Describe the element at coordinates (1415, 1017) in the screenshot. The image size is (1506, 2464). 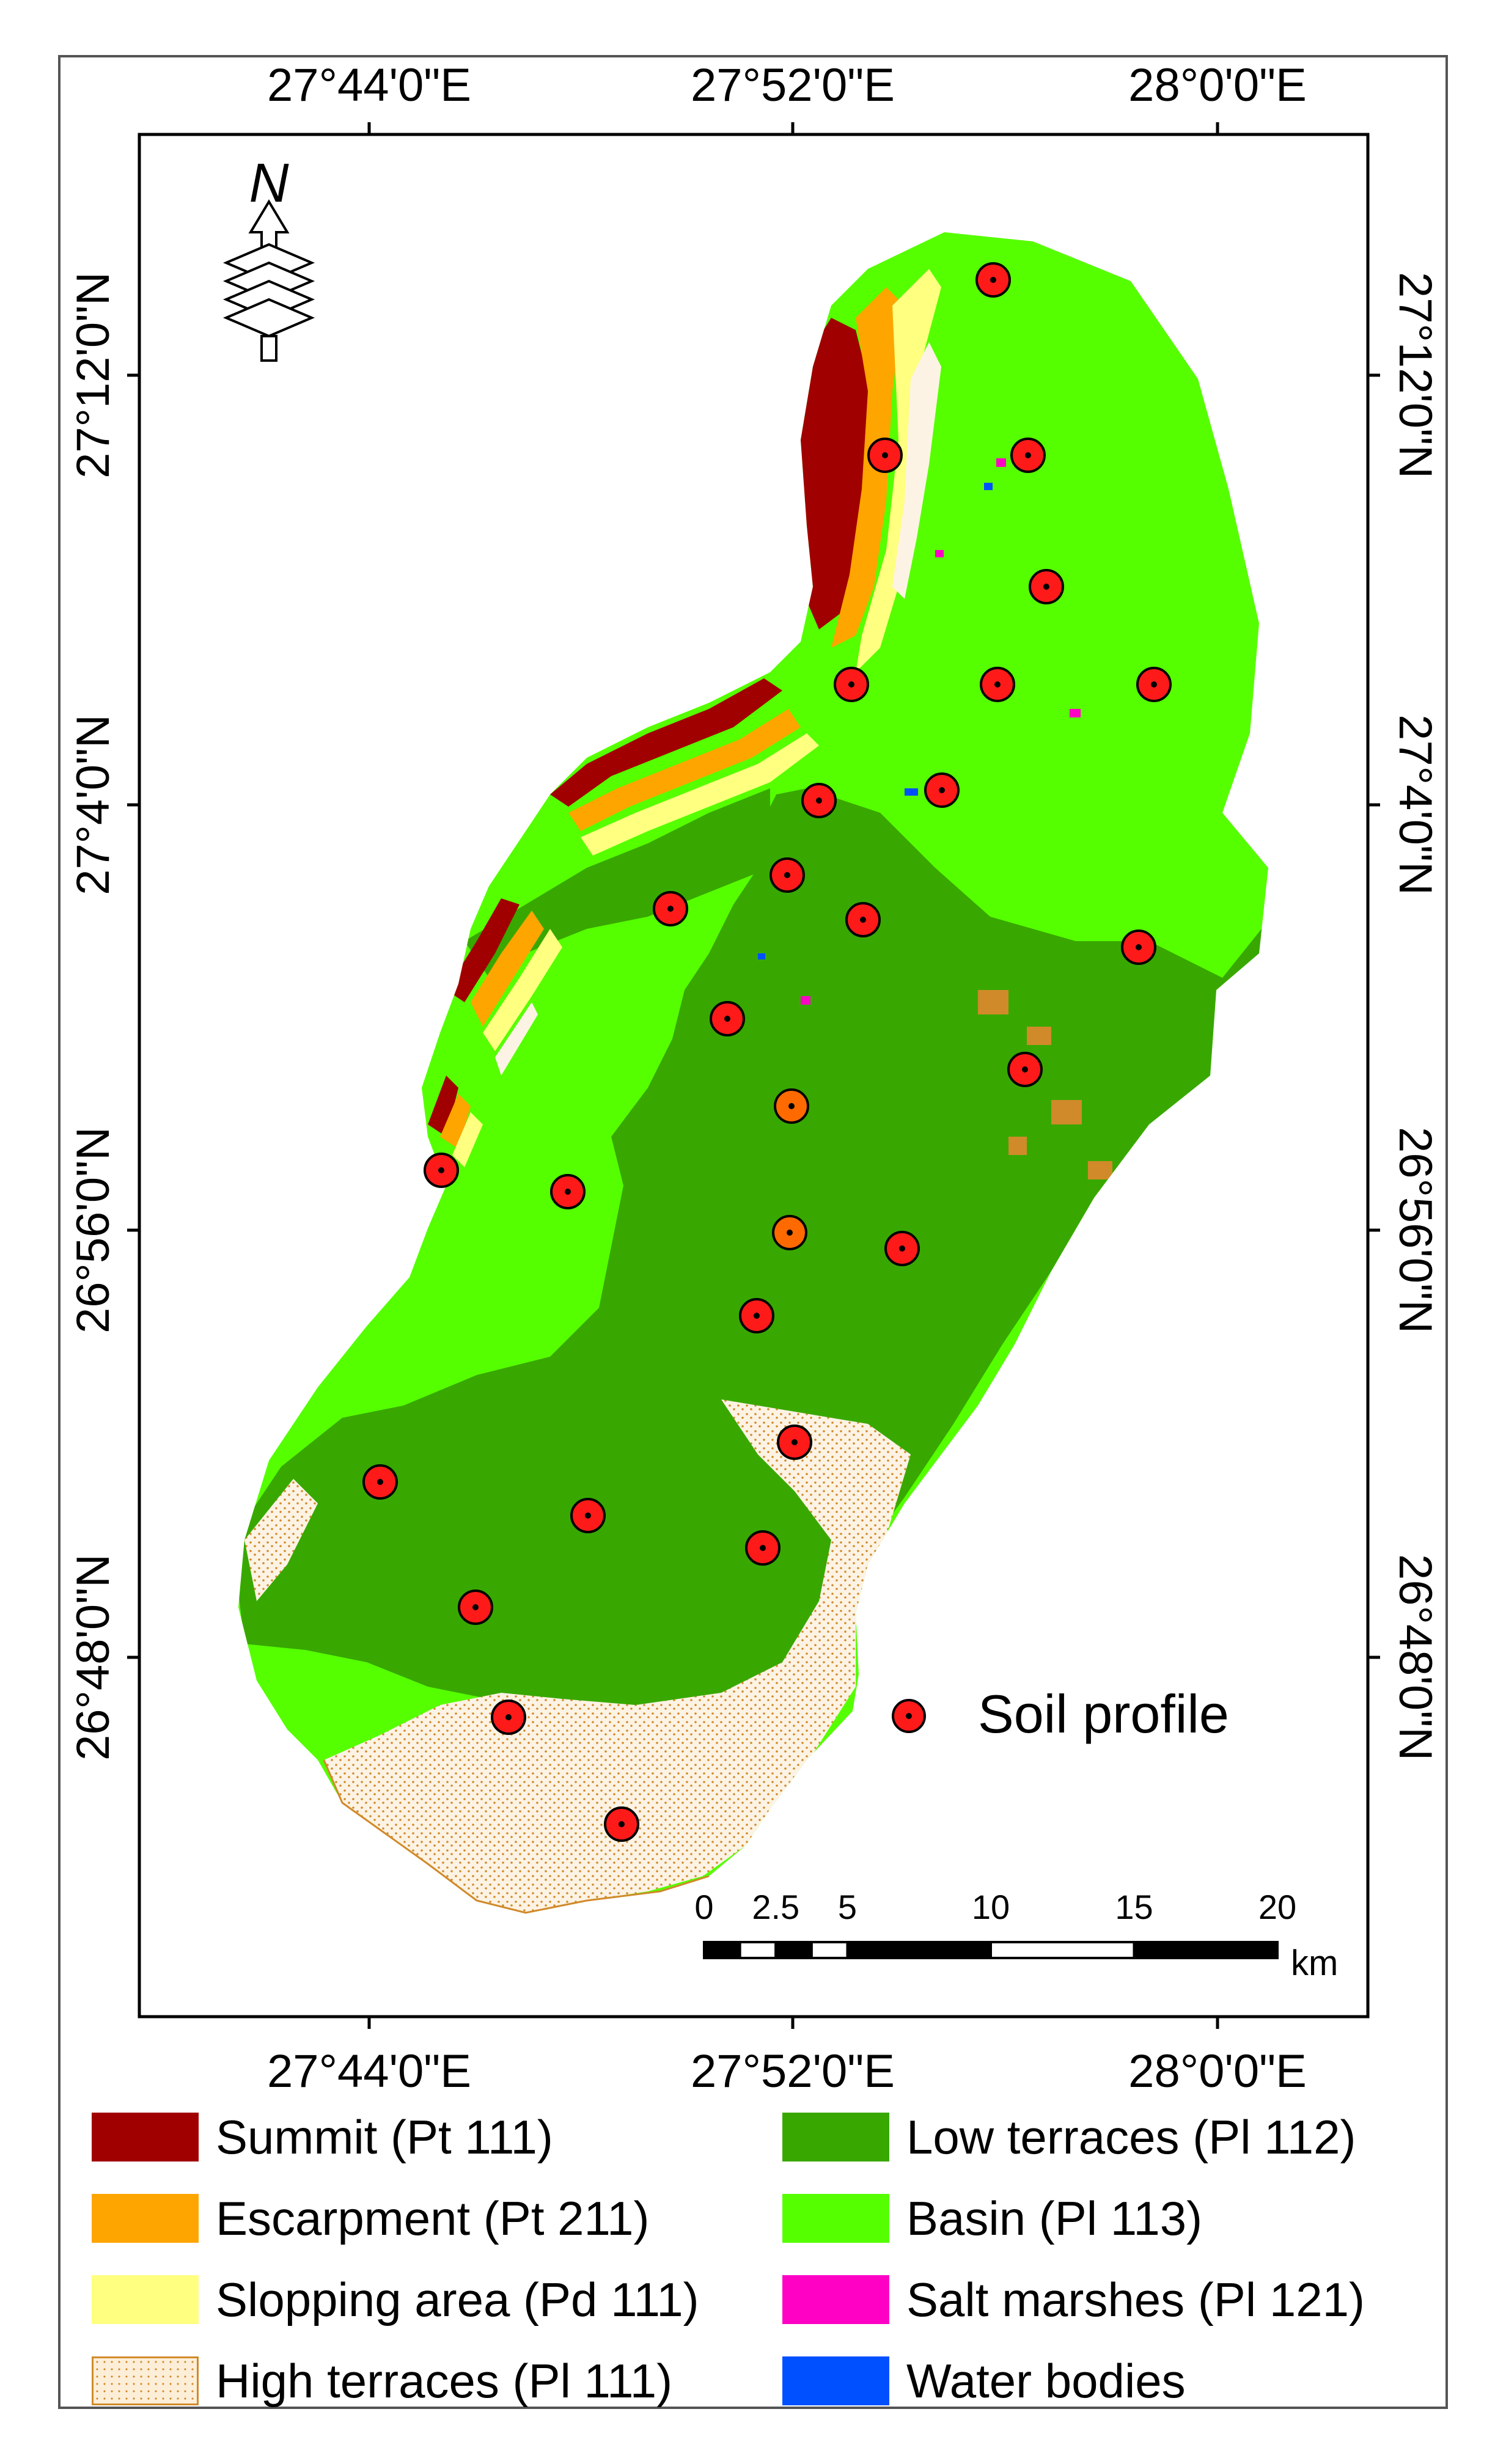
I see `right-latitude-labels: 27°12'0"N 27°4'0"N 26°56'0"N 26°48'0"N` at that location.